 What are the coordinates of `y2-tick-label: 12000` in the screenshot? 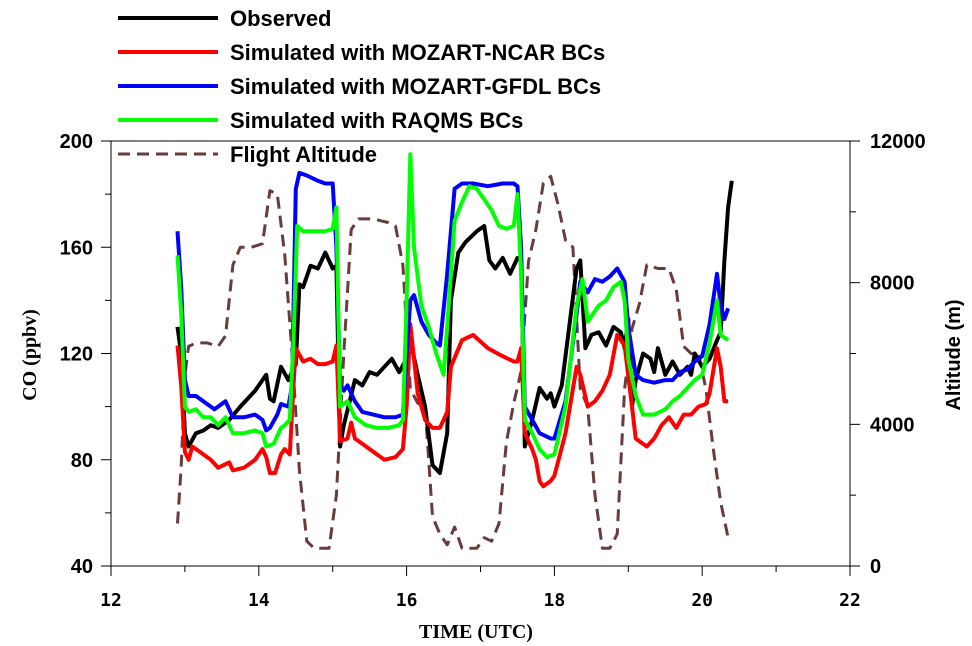 It's located at (898, 142).